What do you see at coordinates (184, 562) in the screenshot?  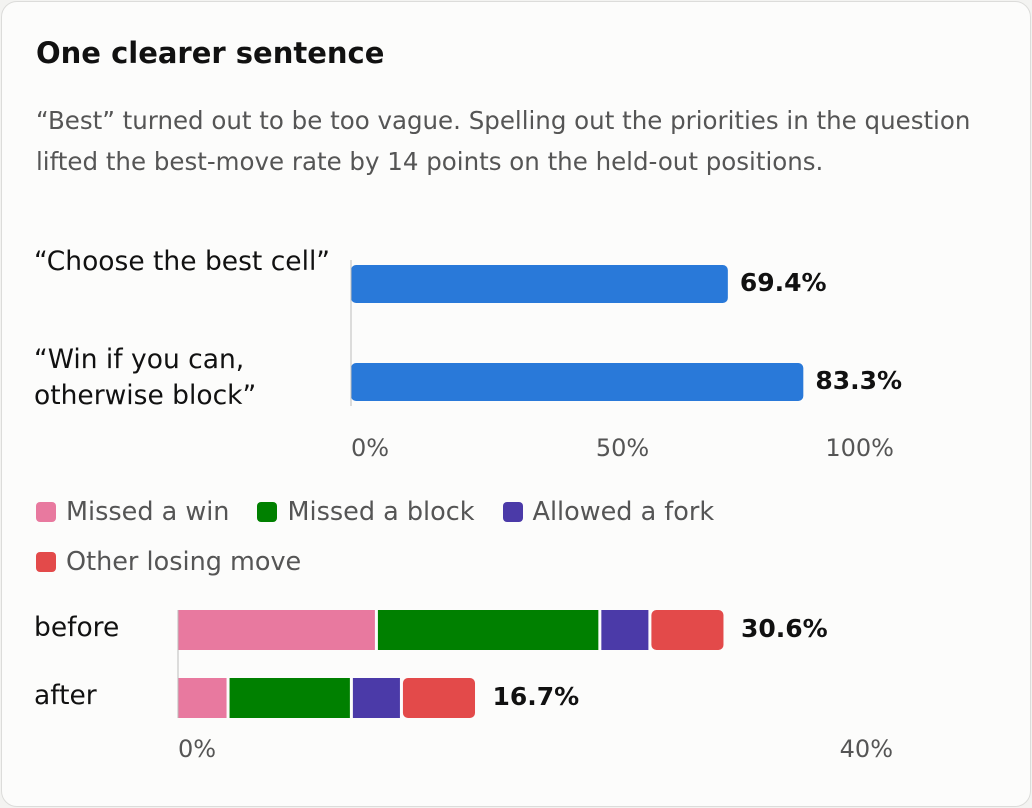 I see `legend-label: Other losing move` at bounding box center [184, 562].